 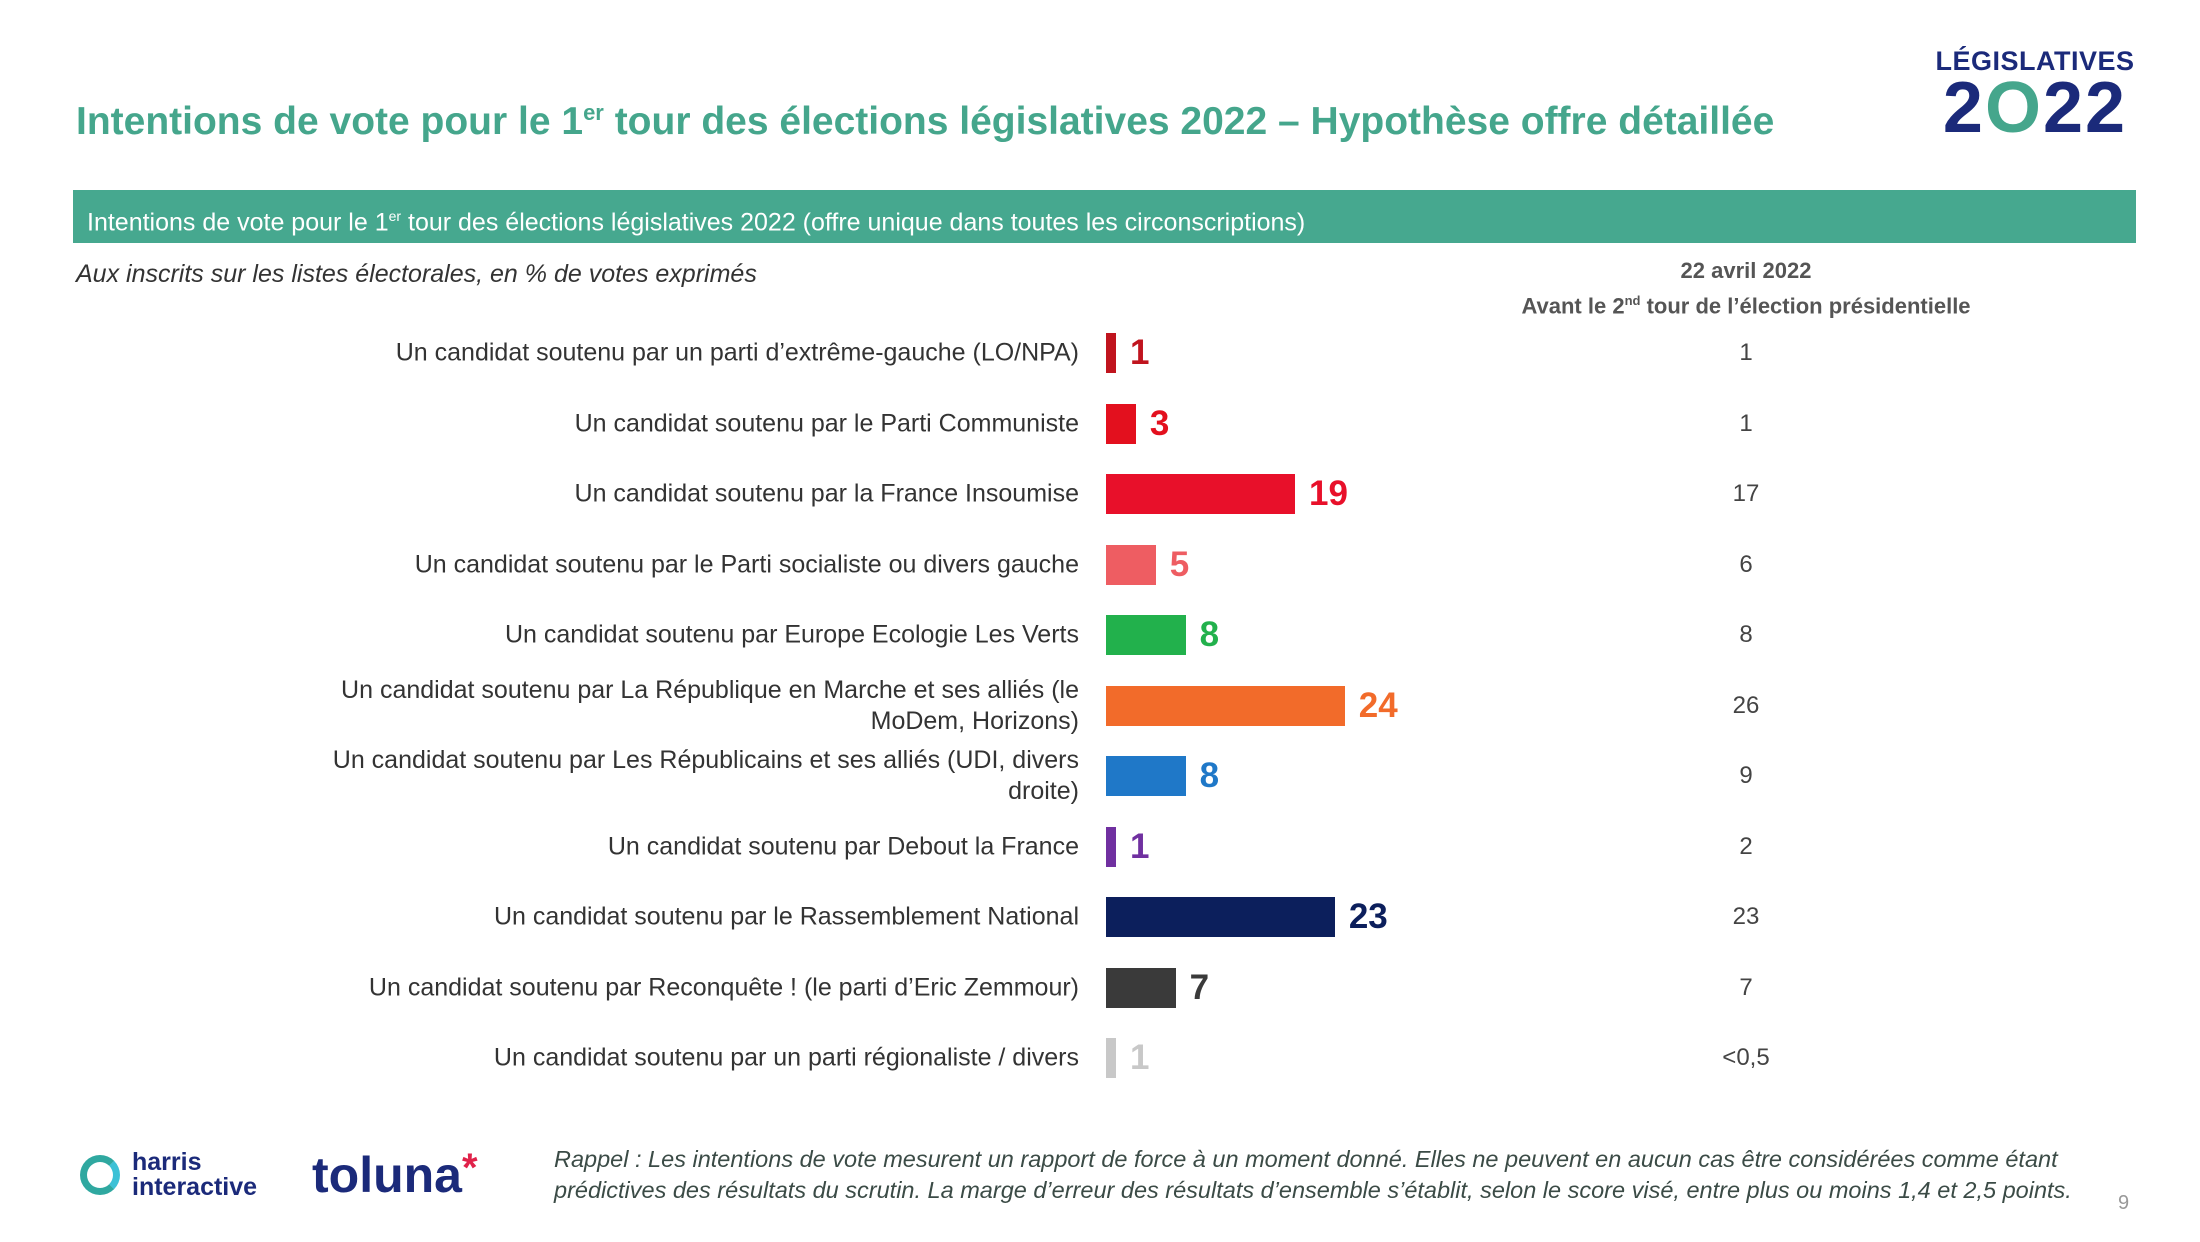 I want to click on previous-value: <0,5, so click(x=1746, y=1057).